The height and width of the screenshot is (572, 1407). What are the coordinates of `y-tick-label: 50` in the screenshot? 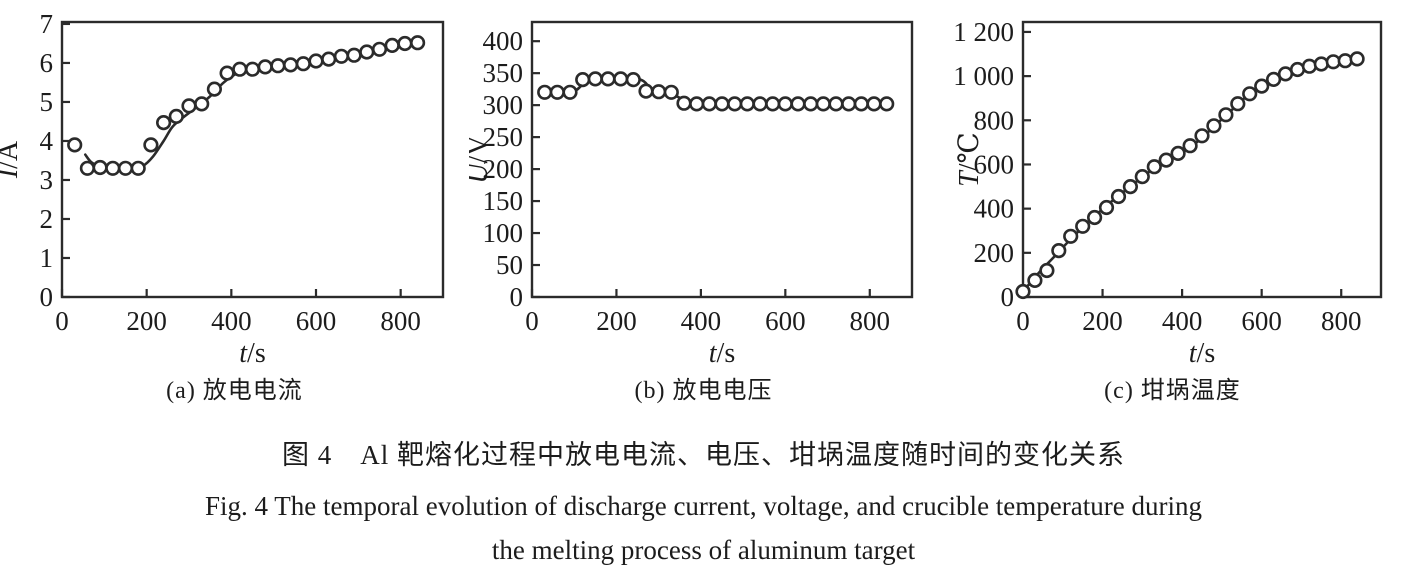 It's located at (509, 265).